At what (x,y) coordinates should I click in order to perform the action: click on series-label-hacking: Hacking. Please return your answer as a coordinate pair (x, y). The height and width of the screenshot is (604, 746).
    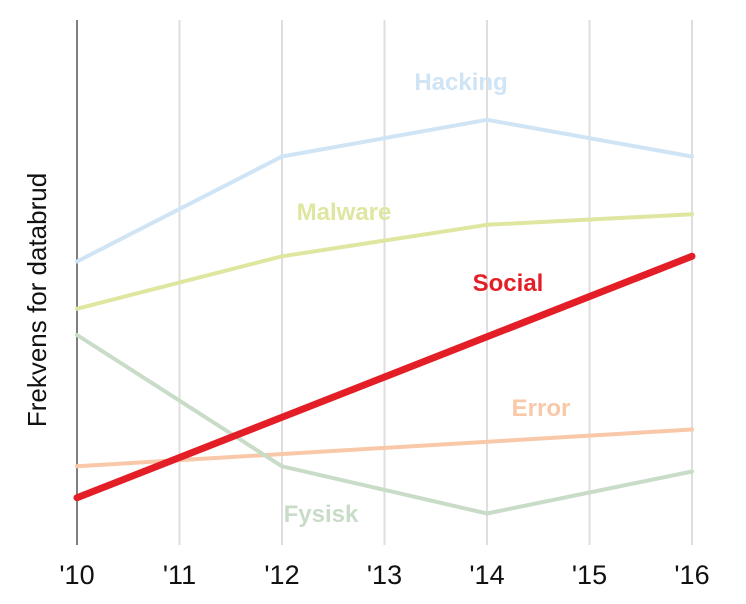
    Looking at the image, I should click on (460, 82).